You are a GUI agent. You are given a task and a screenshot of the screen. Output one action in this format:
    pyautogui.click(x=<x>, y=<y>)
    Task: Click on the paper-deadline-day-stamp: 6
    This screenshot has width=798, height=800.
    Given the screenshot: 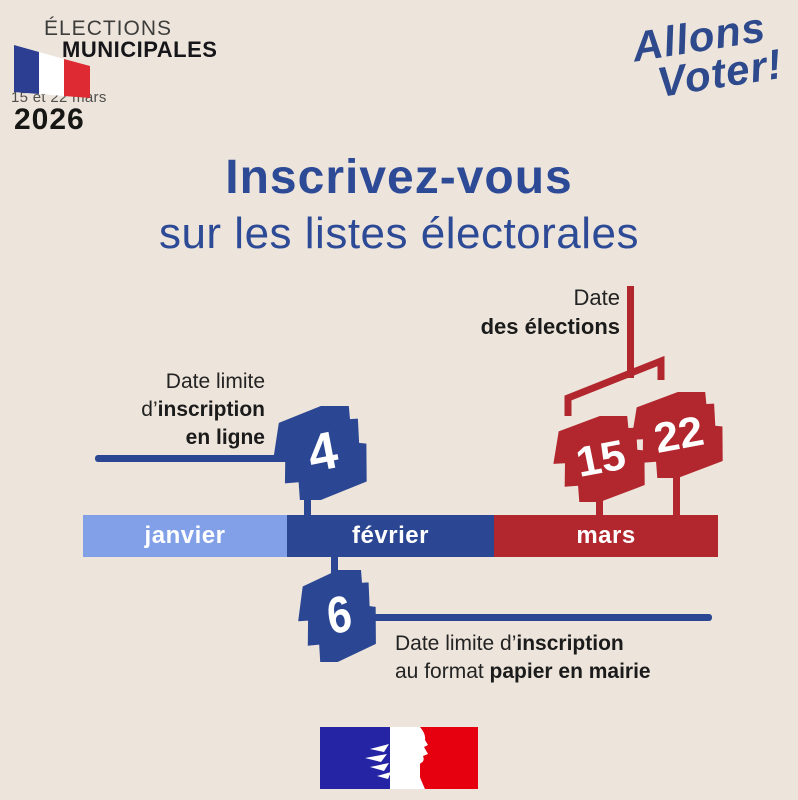 What is the action you would take?
    pyautogui.click(x=337, y=616)
    